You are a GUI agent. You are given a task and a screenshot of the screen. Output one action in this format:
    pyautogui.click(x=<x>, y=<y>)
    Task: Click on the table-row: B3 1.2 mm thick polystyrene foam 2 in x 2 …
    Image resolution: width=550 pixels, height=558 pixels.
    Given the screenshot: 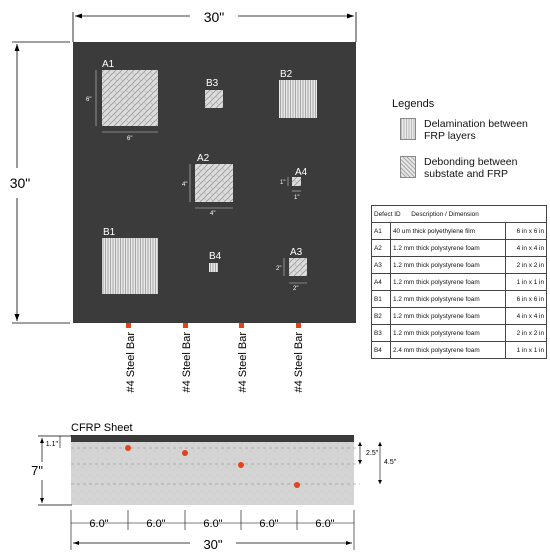 What is the action you would take?
    pyautogui.click(x=459, y=333)
    